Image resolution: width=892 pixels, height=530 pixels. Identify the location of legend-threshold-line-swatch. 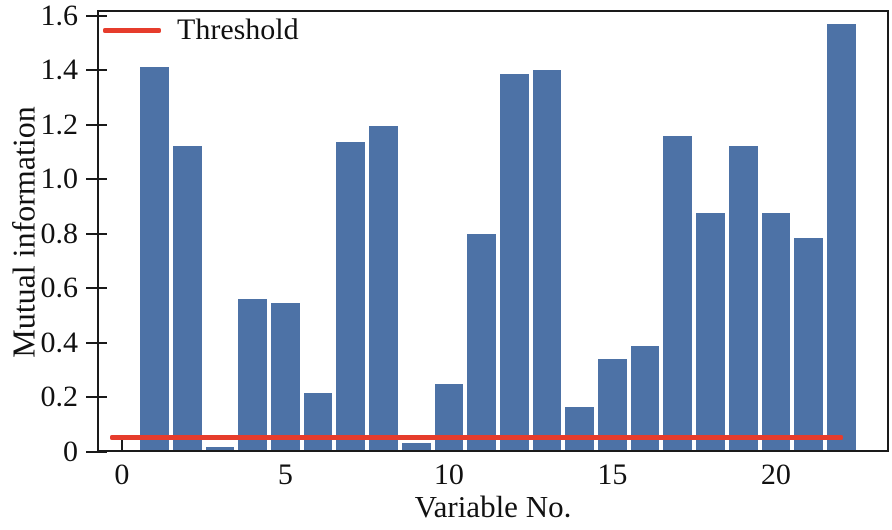
(132, 30).